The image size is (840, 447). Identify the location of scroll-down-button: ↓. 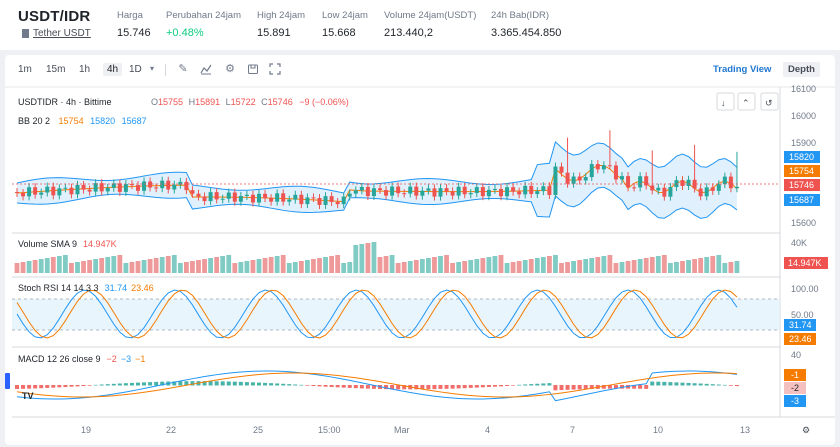
(725, 101).